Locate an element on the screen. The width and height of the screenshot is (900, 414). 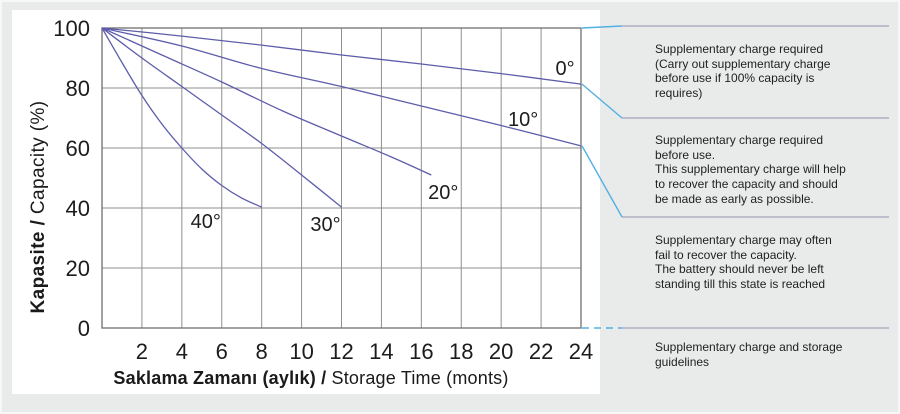
y-axis-title-bold: Kapasite / is located at coordinates (38, 264).